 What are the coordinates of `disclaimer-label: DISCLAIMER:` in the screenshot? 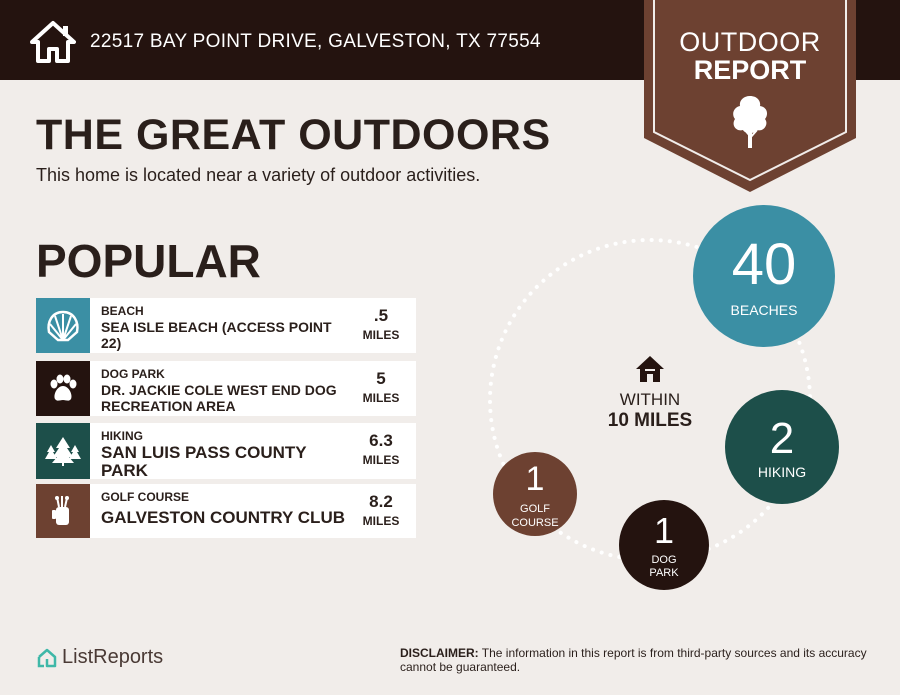 It's located at (439, 653).